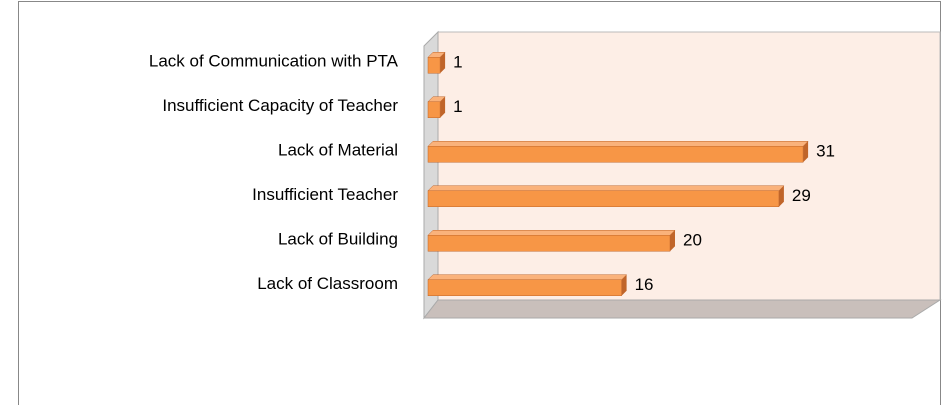 The width and height of the screenshot is (943, 405). What do you see at coordinates (327, 283) in the screenshot?
I see `y-tick-label: Lack of Classroom` at bounding box center [327, 283].